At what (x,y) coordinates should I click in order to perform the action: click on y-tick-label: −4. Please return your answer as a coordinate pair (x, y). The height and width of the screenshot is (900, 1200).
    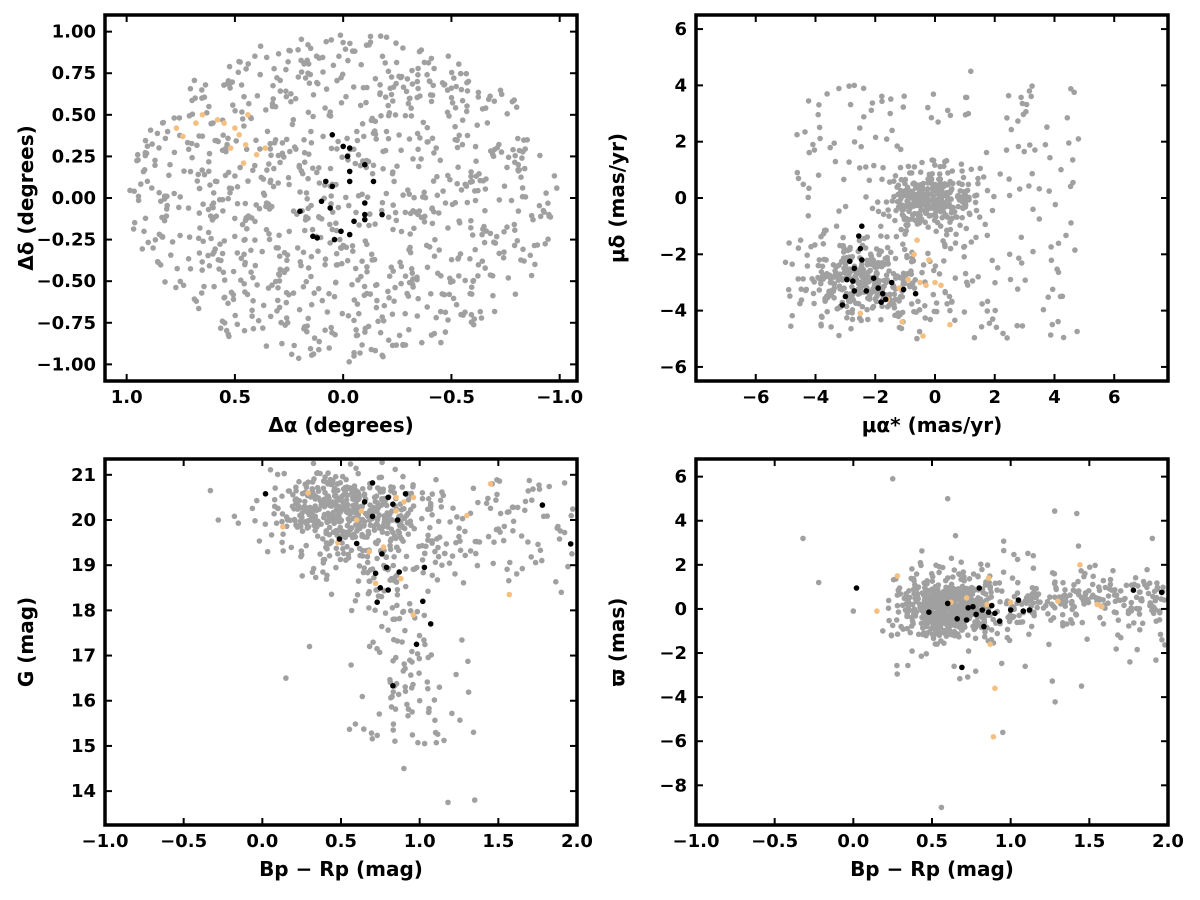
    Looking at the image, I should click on (673, 697).